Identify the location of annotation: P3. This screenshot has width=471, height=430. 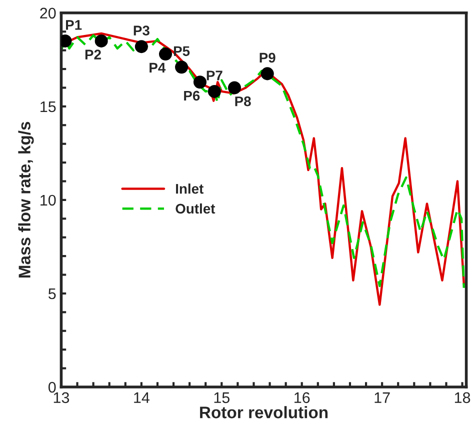
(142, 31).